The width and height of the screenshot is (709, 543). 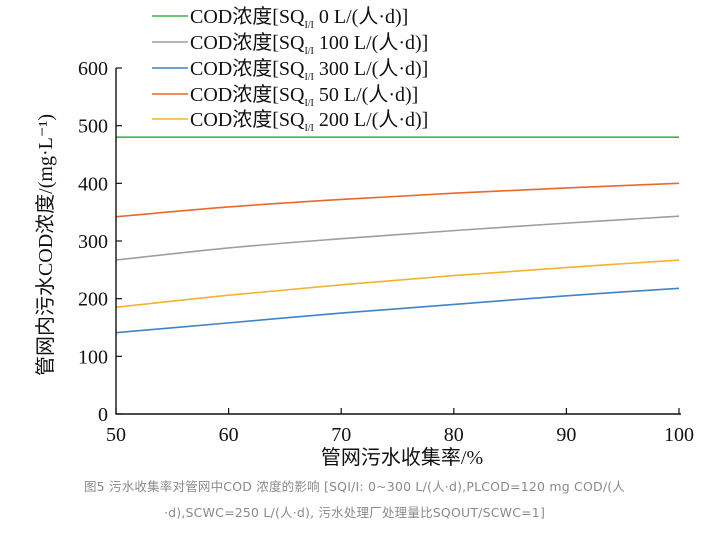 What do you see at coordinates (309, 44) in the screenshot?
I see `legend-label-1: COD浓度[SQI/I 100 L/(人·d)]` at bounding box center [309, 44].